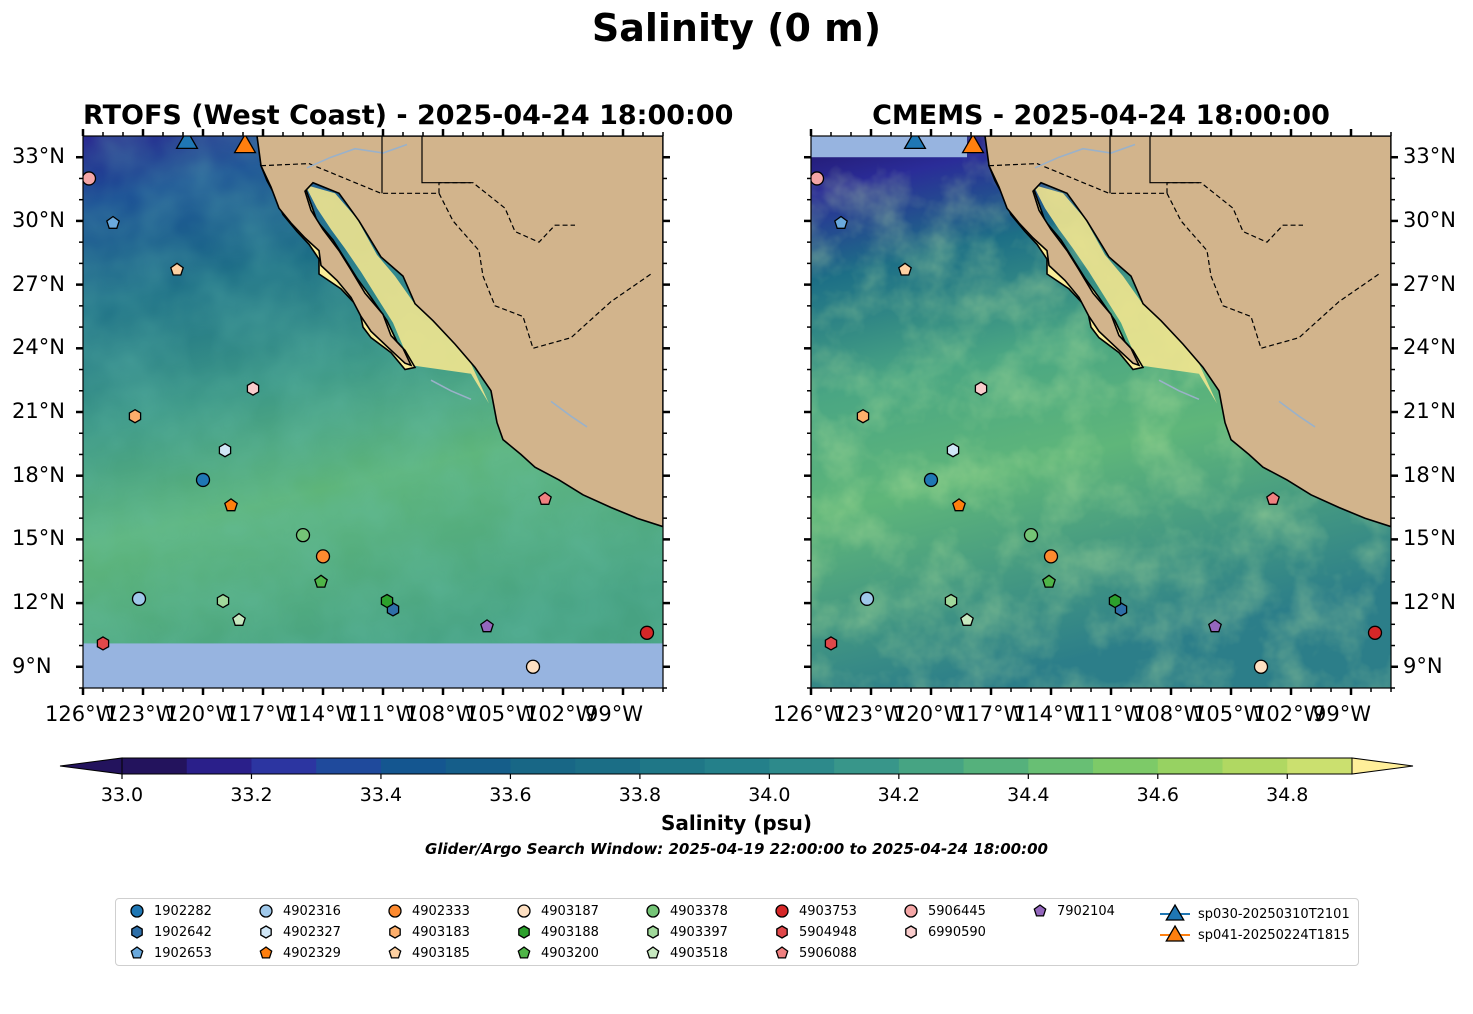 The height and width of the screenshot is (1014, 1473). Describe the element at coordinates (141, 714) in the screenshot. I see `lon-tick-label: 123°W` at that location.